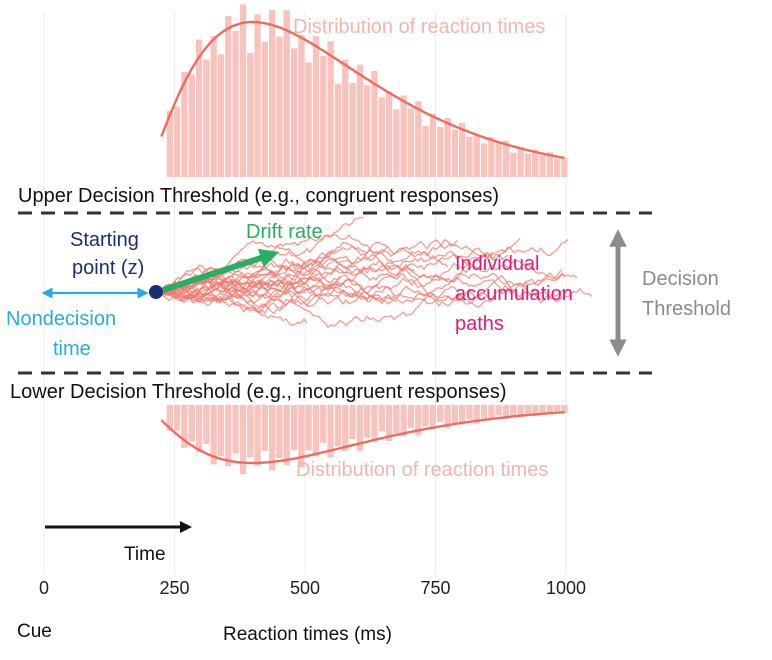 This screenshot has height=660, width=772. I want to click on upper-distribution-label: Distribution of reaction times, so click(419, 27).